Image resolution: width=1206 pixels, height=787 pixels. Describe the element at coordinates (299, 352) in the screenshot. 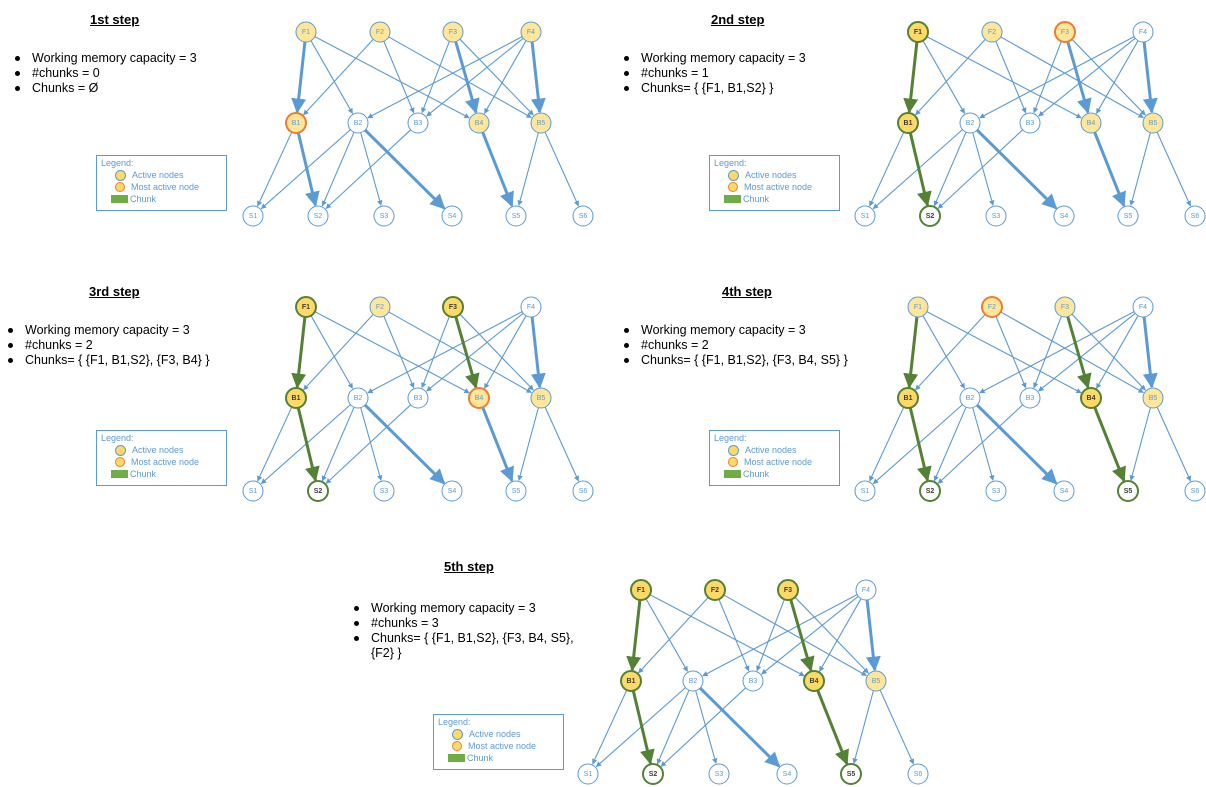

I see `edge-f1-b1` at that location.